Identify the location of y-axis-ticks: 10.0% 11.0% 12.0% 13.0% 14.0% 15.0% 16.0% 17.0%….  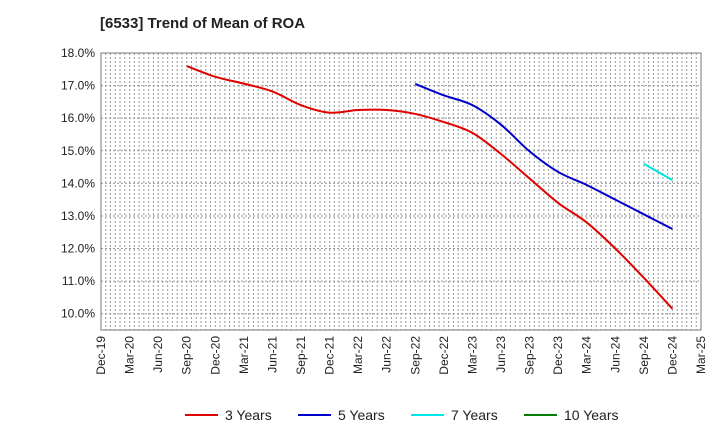
(78, 183).